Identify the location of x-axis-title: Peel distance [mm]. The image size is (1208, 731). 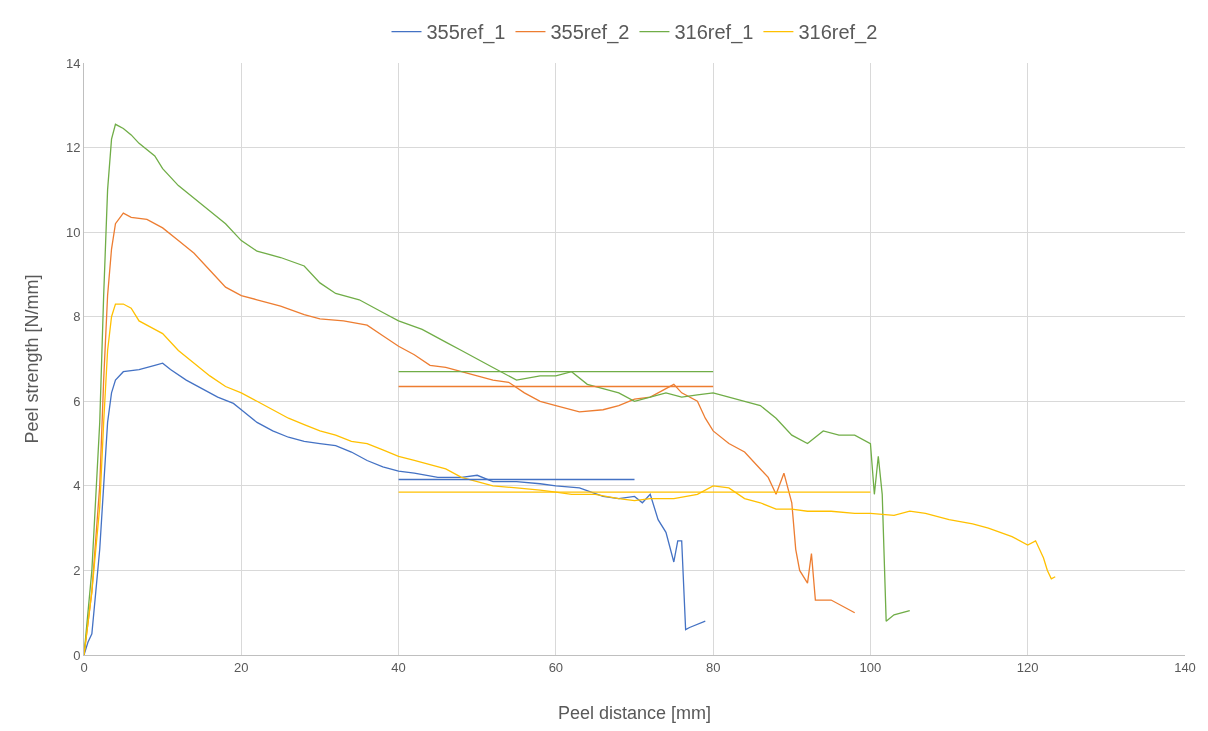
(634, 713).